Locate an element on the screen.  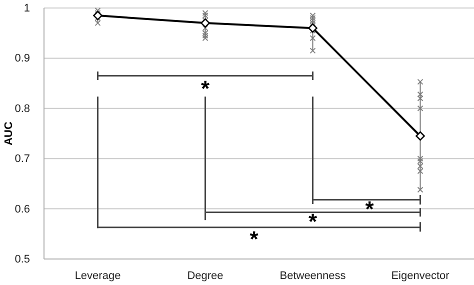
y-tick-label: 0.5 is located at coordinates (22, 260).